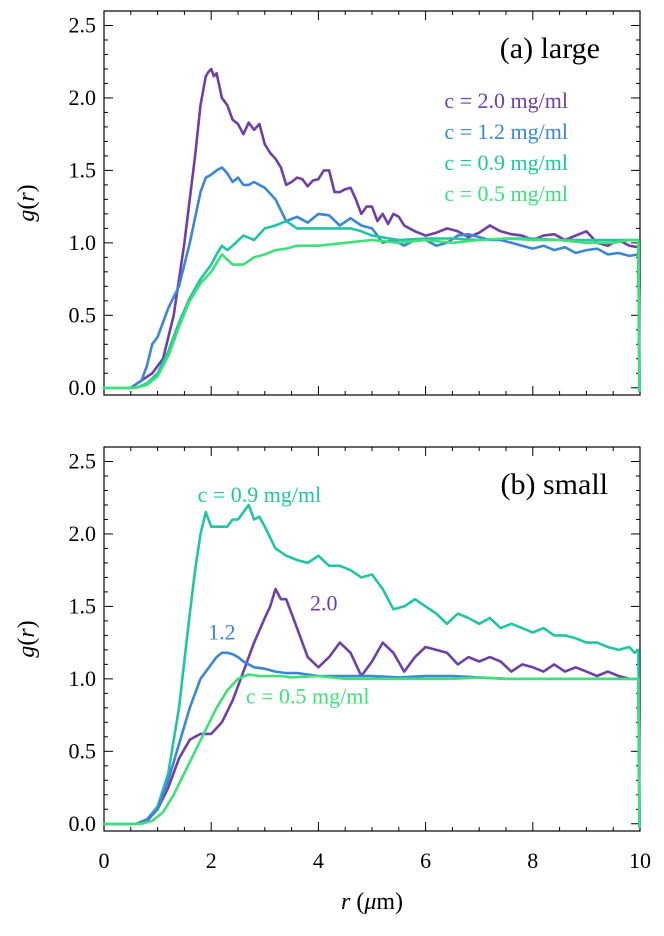 Image resolution: width=664 pixels, height=936 pixels. I want to click on legend-entry: c = 2.0 mg/ml, so click(506, 100).